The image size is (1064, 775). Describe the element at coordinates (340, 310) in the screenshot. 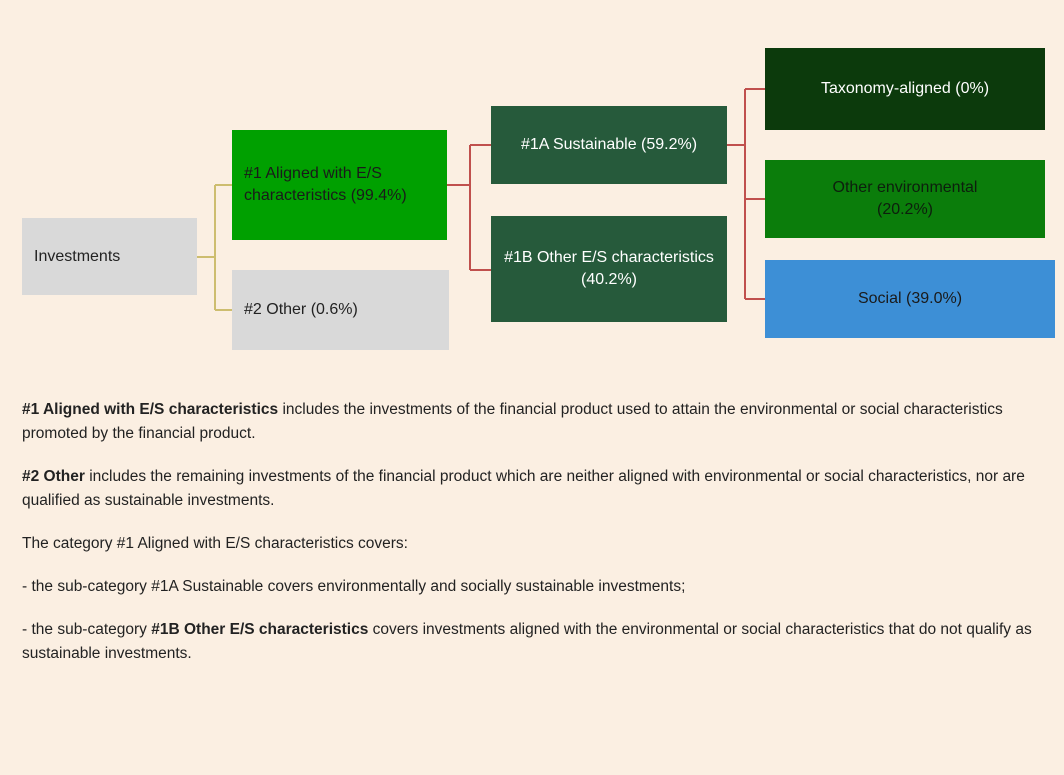

I see `node: #2 Other (0.6%)` at that location.